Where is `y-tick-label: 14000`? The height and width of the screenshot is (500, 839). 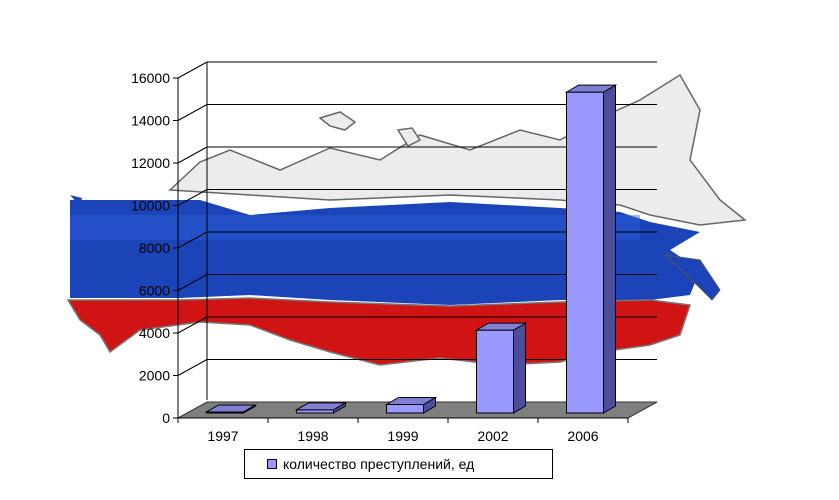 y-tick-label: 14000 is located at coordinates (150, 121).